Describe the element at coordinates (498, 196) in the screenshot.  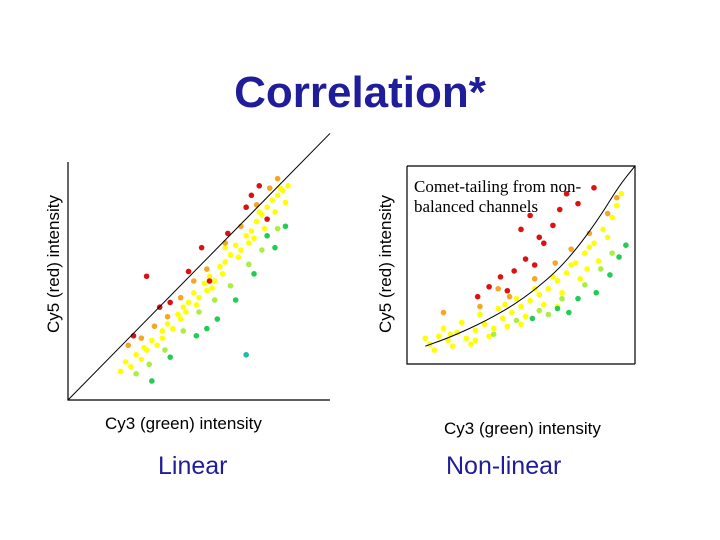
I see `comet-tailing-annotation: Comet-tailing from non-balanced channels` at that location.